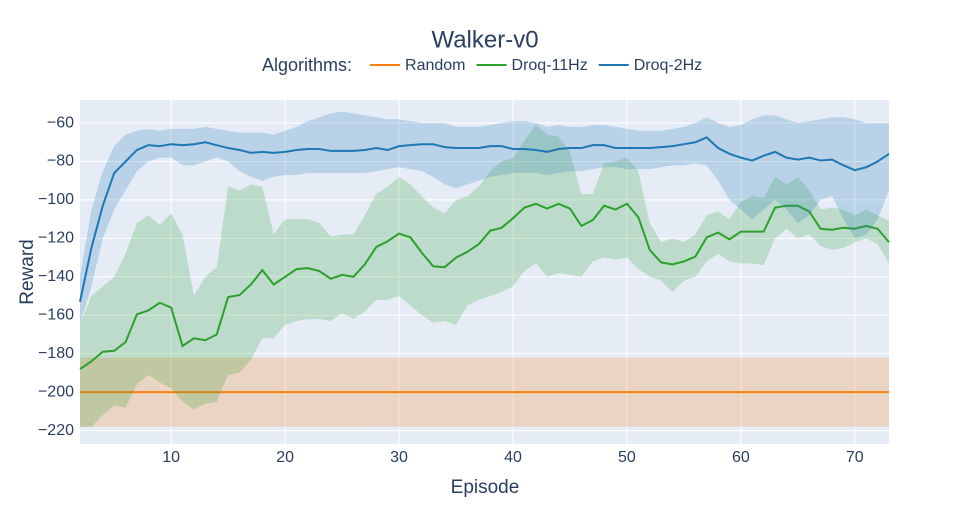 Image resolution: width=969 pixels, height=525 pixels. Describe the element at coordinates (741, 457) in the screenshot. I see `x-tick-label: 60` at that location.